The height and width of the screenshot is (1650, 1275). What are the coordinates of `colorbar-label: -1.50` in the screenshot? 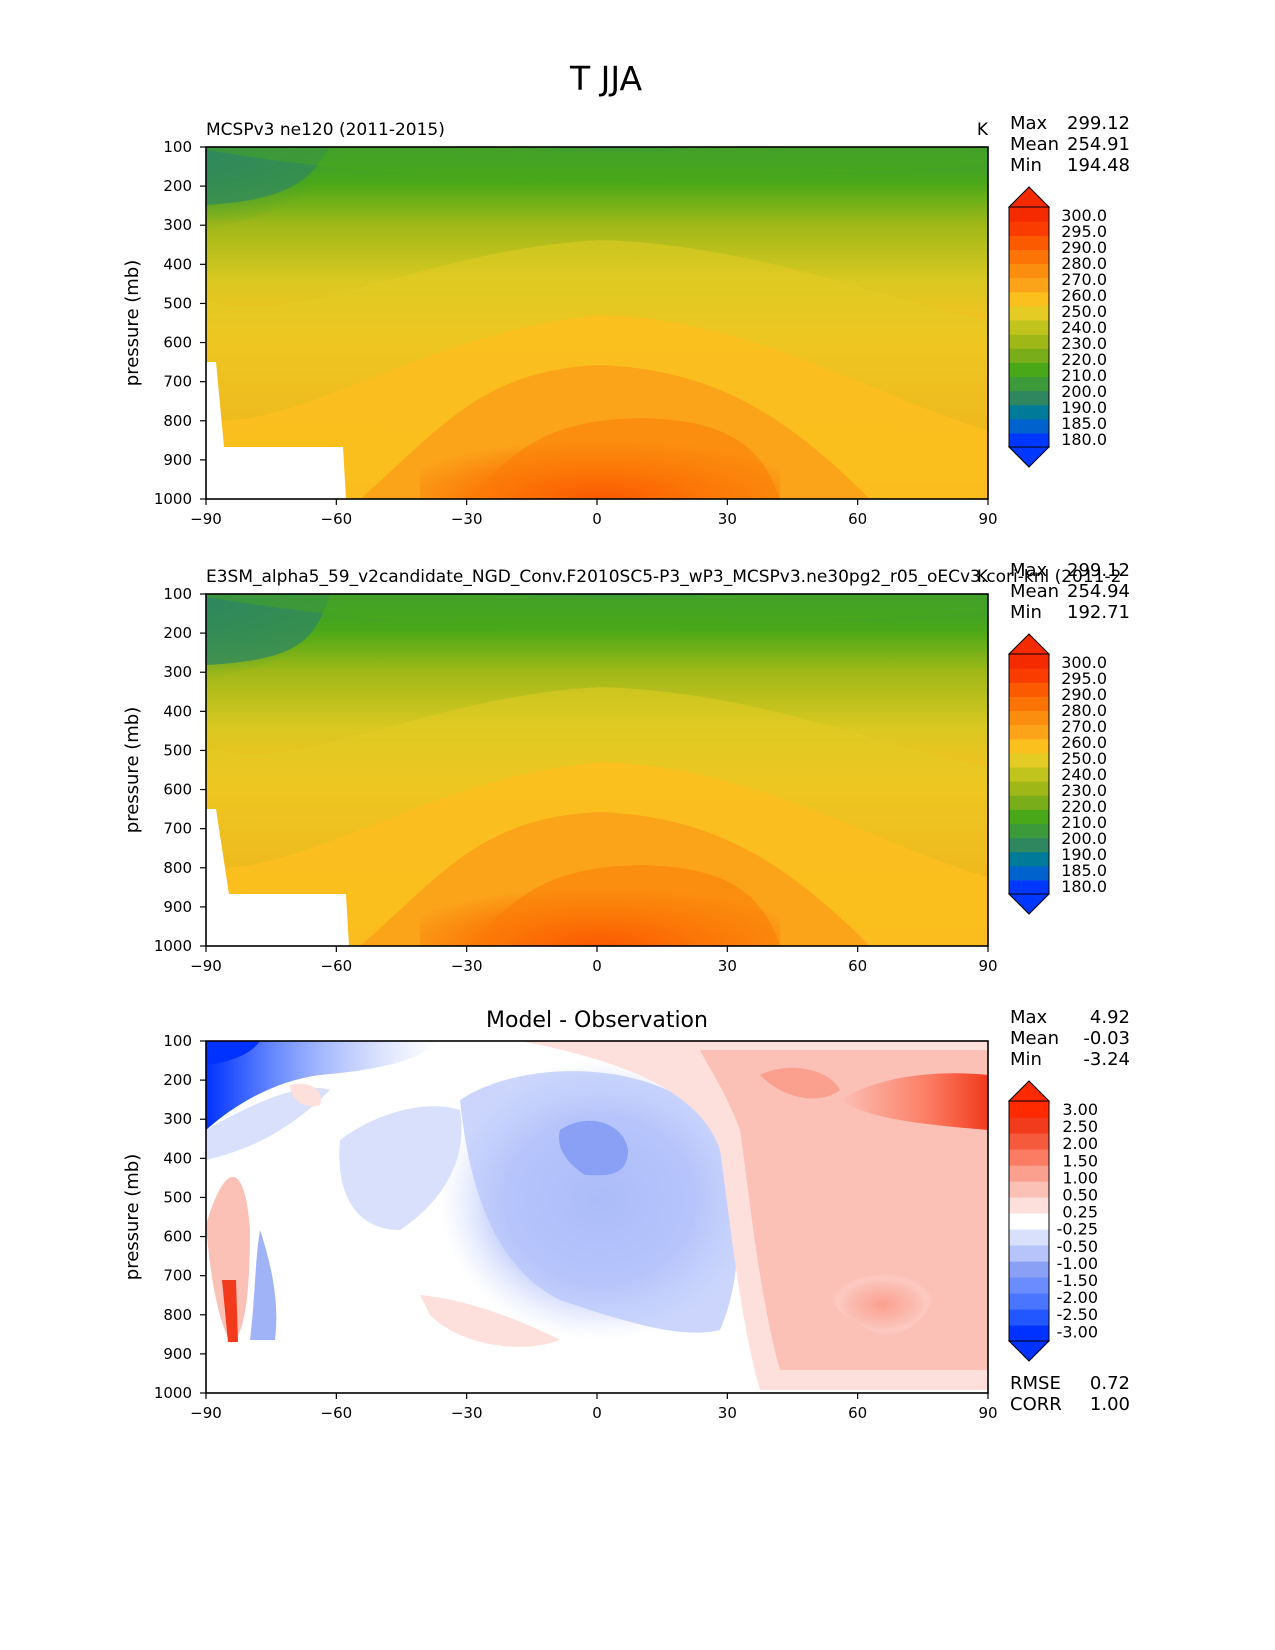 It's located at (1077, 1280).